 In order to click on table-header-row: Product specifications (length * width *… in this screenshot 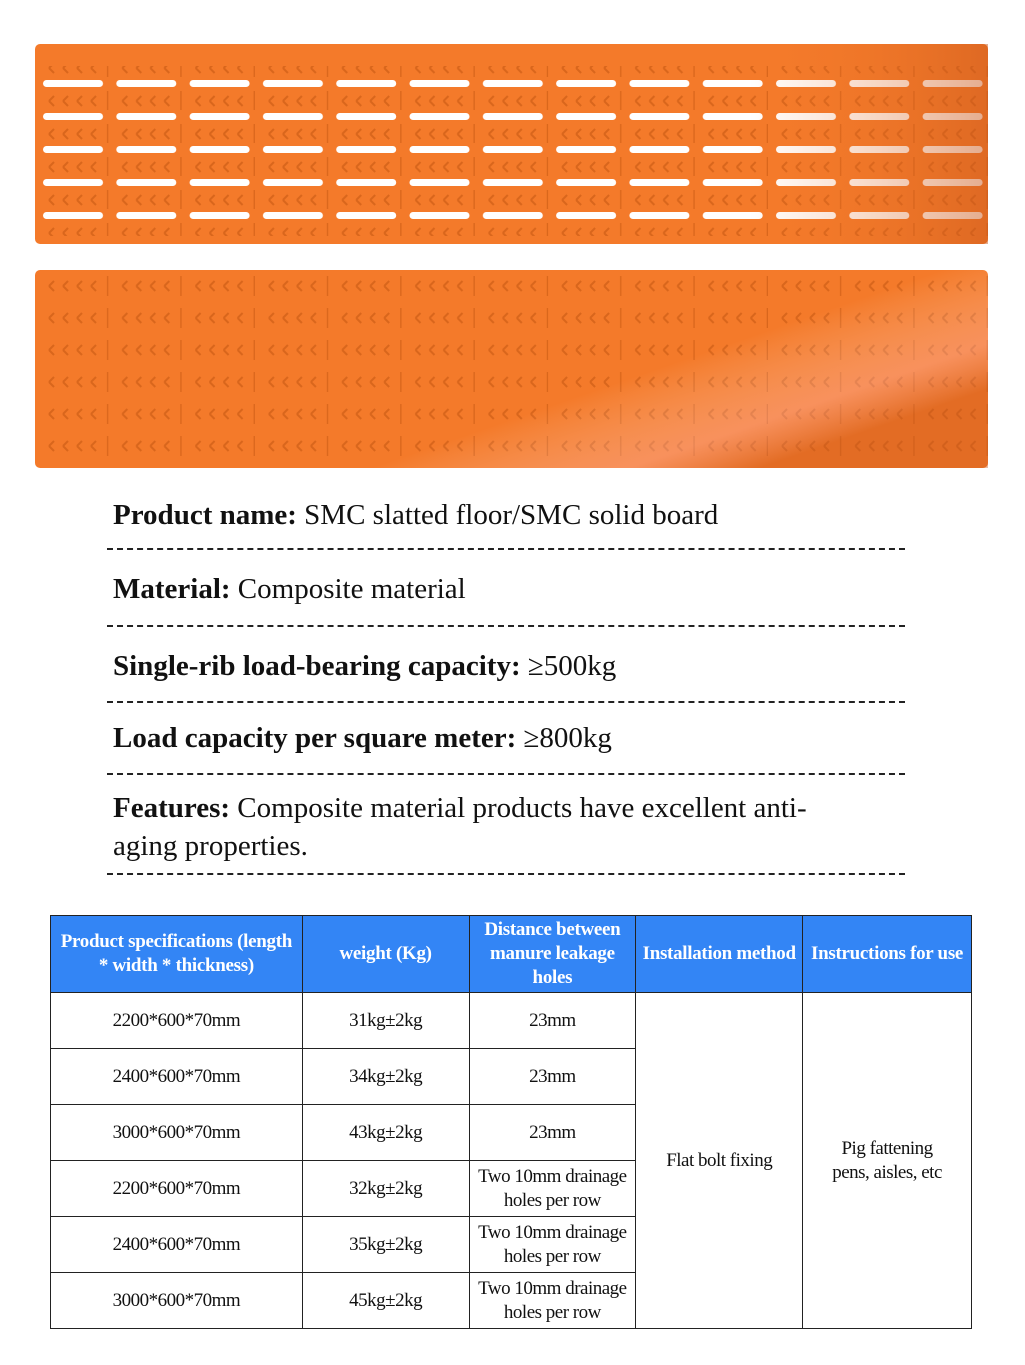, I will do `click(511, 954)`.